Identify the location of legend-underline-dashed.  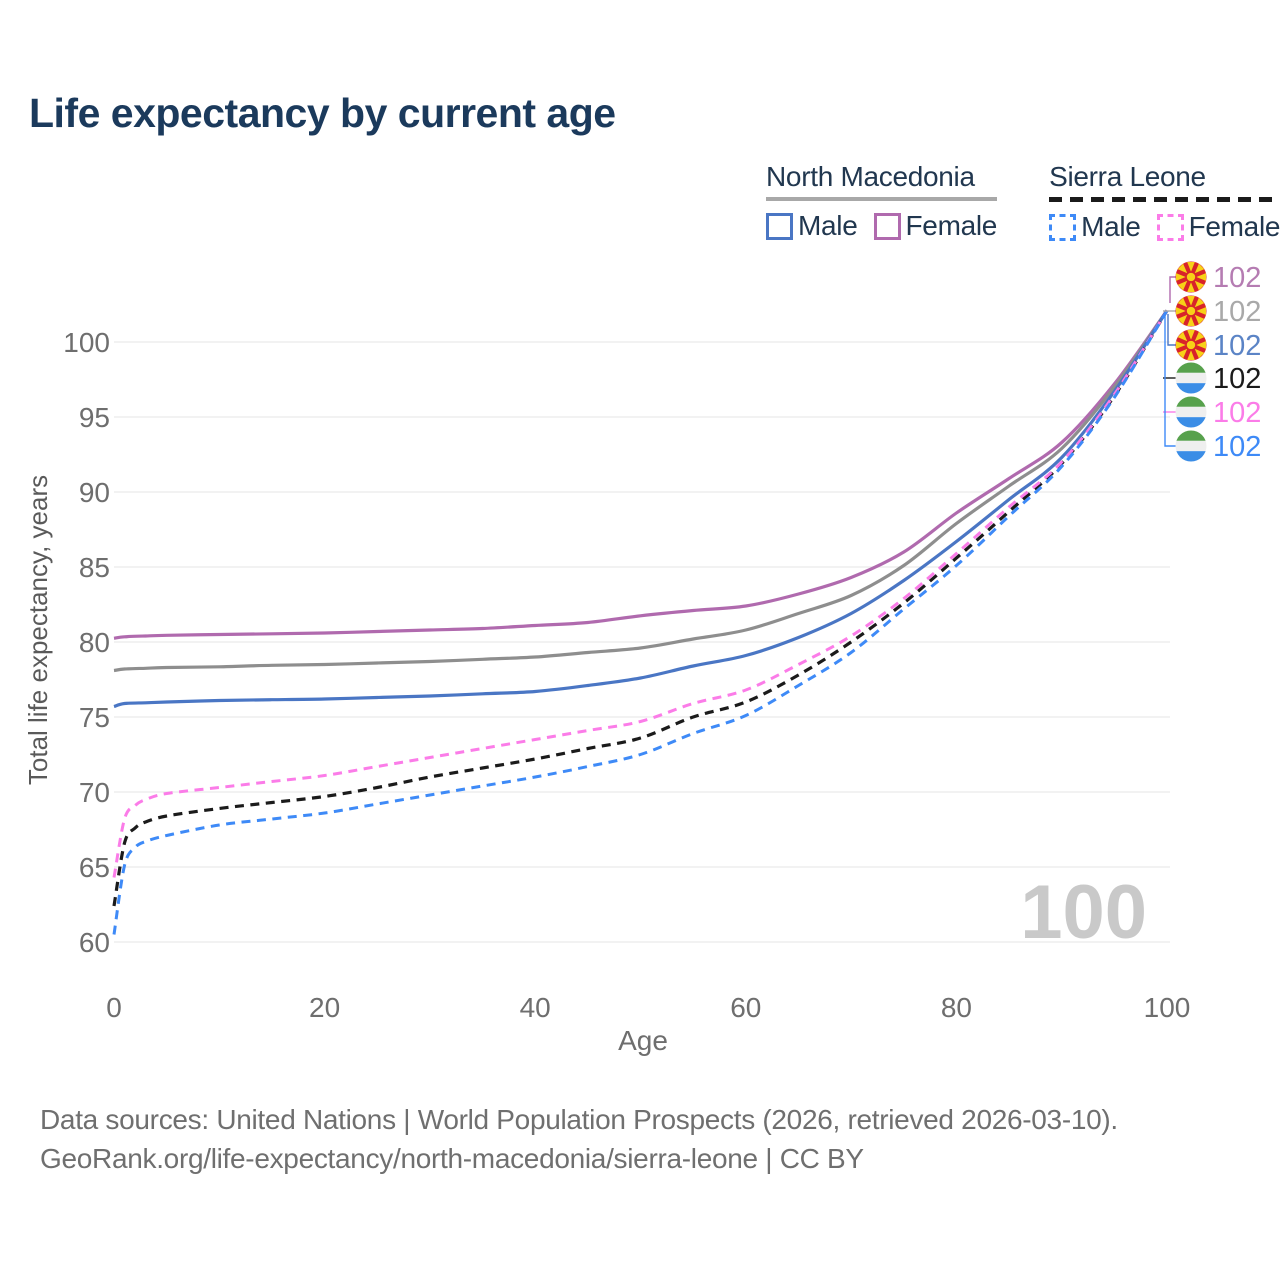
(1164, 199).